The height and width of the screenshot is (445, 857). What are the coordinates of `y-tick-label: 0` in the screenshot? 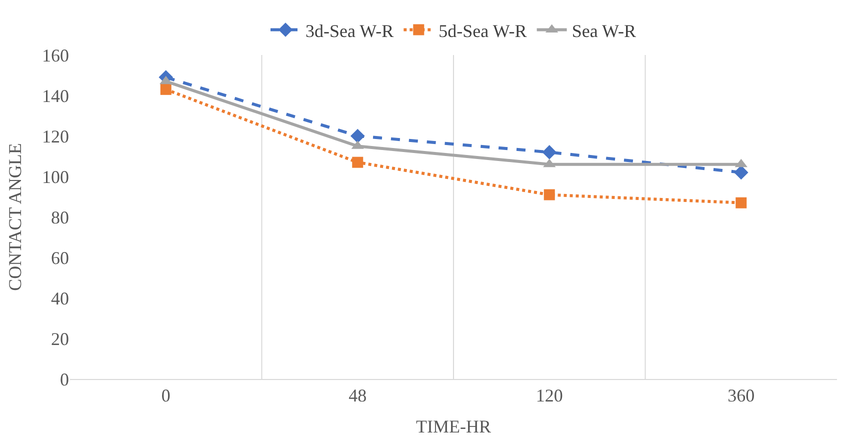 It's located at (64, 379).